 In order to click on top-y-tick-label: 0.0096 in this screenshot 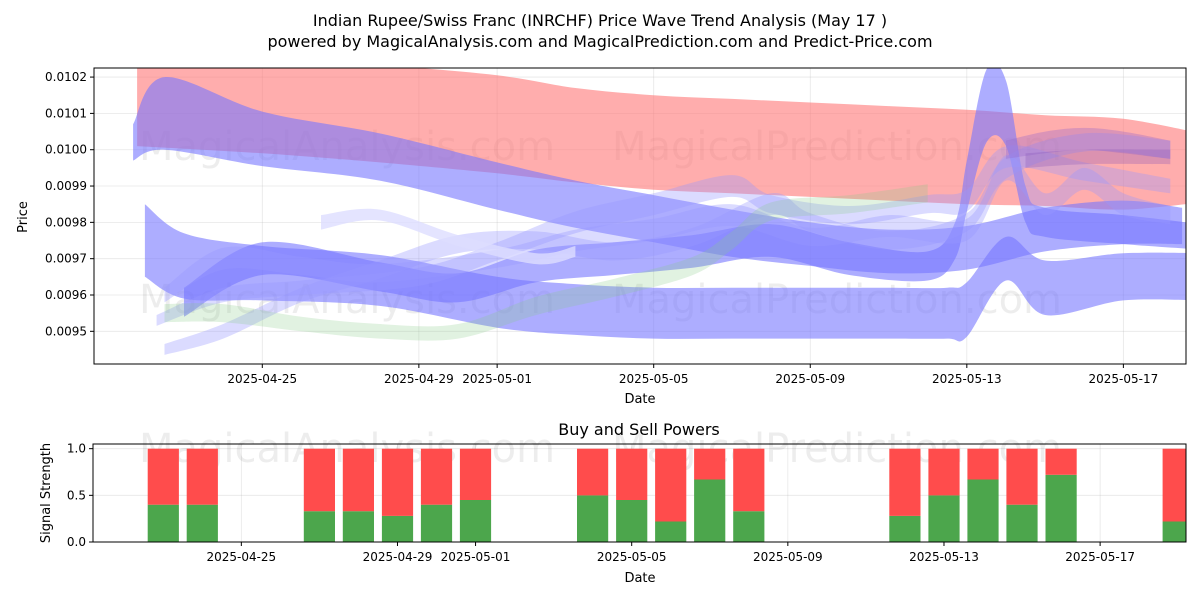, I will do `click(66, 295)`.